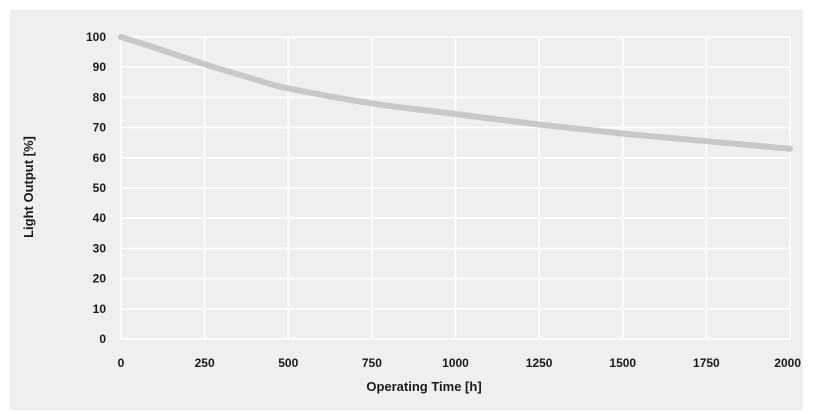 The height and width of the screenshot is (412, 813). I want to click on x-tick-label: 750, so click(372, 363).